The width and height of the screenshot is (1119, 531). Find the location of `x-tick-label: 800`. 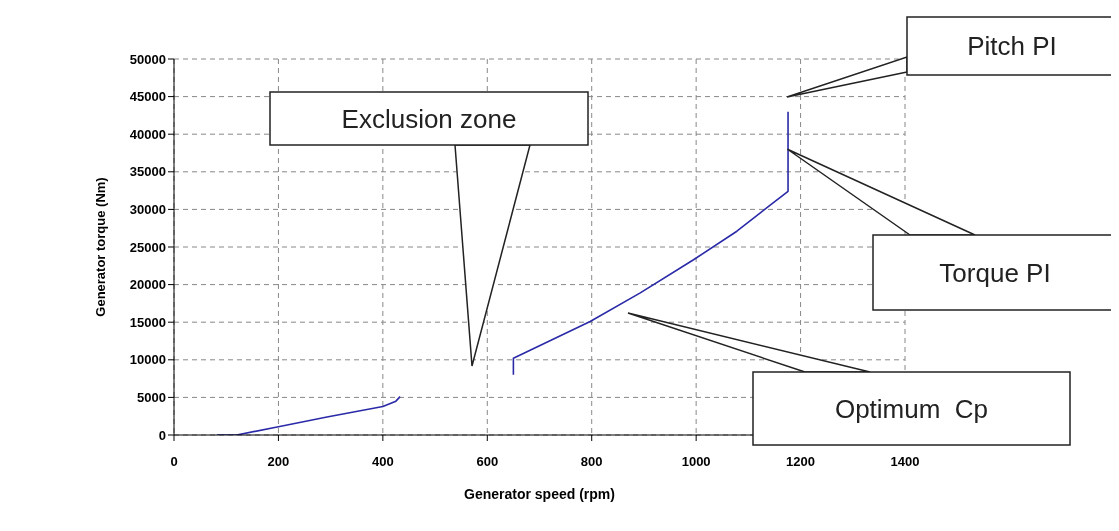

x-tick-label: 800 is located at coordinates (591, 462).